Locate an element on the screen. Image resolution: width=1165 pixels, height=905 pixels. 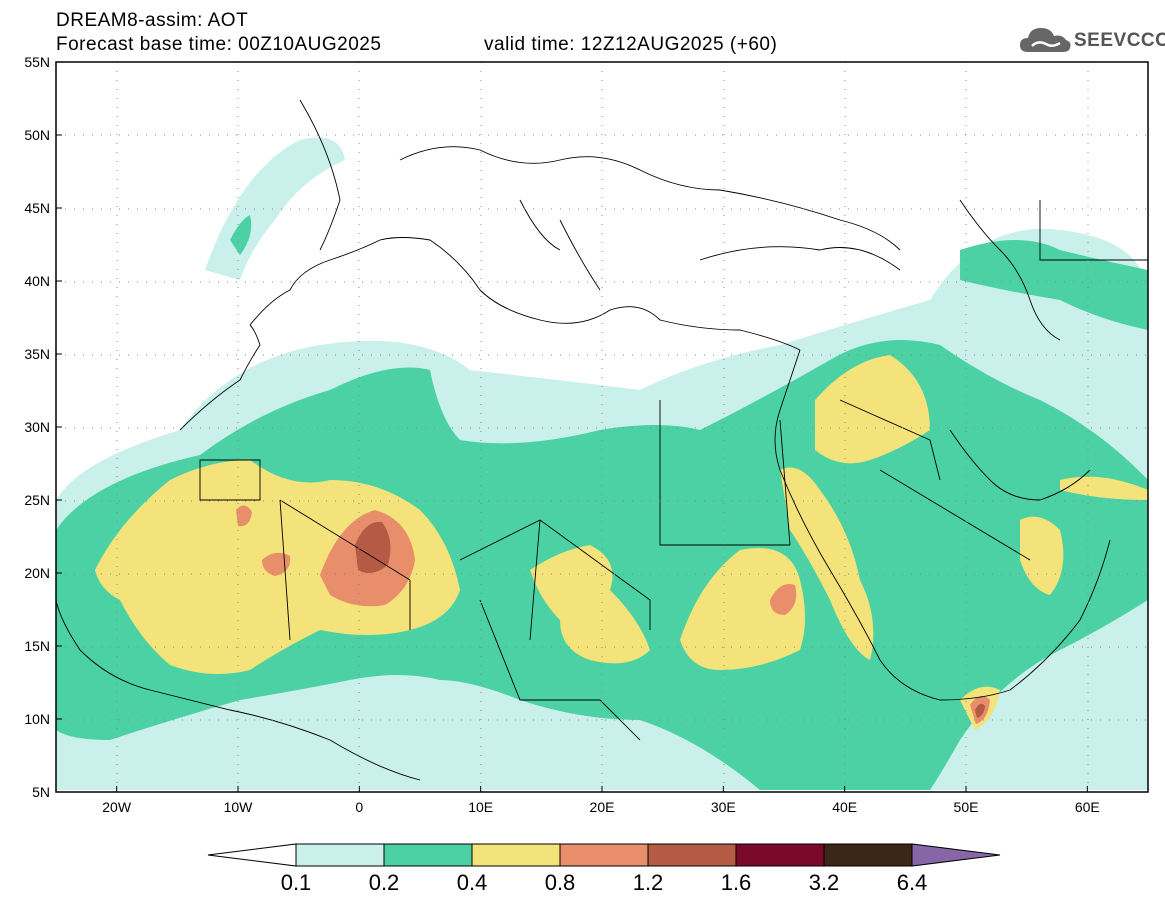
aot-level-1.2 is located at coordinates (670, 619).